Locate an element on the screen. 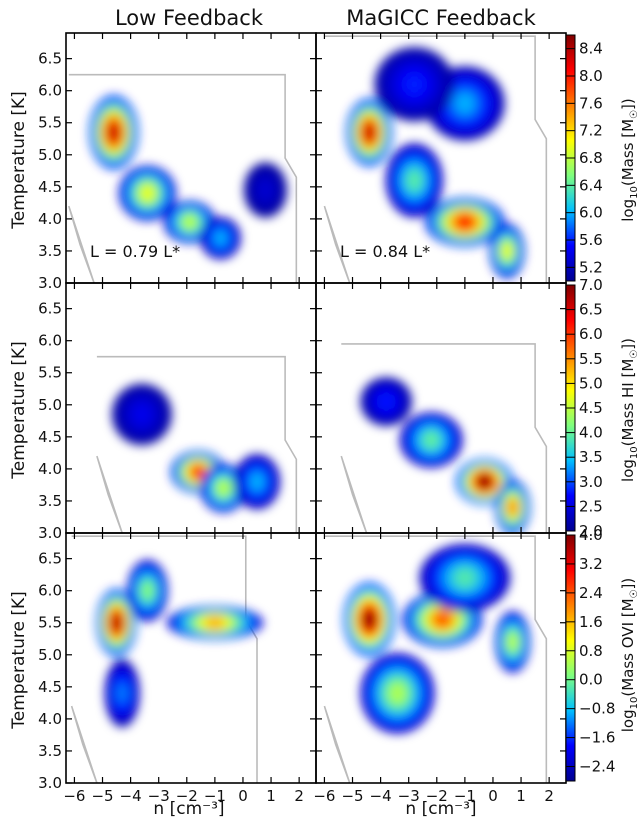 The width and height of the screenshot is (644, 822). x-tick-label: −2 is located at coordinates (437, 796).